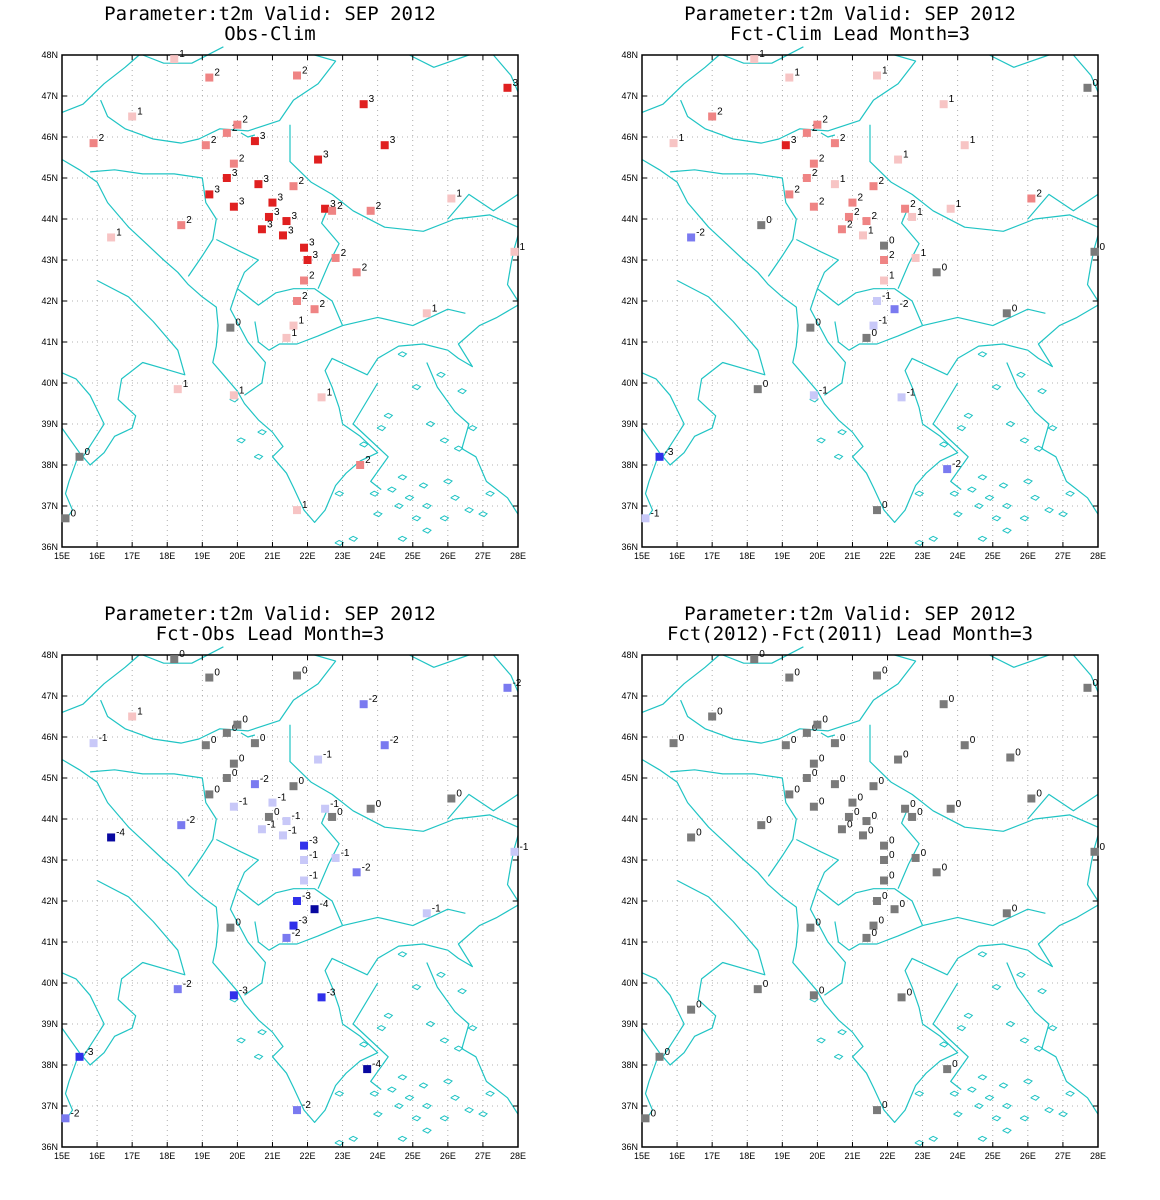 This screenshot has width=1160, height=1200. Describe the element at coordinates (852, 556) in the screenshot. I see `x-tick-label: 21E` at that location.